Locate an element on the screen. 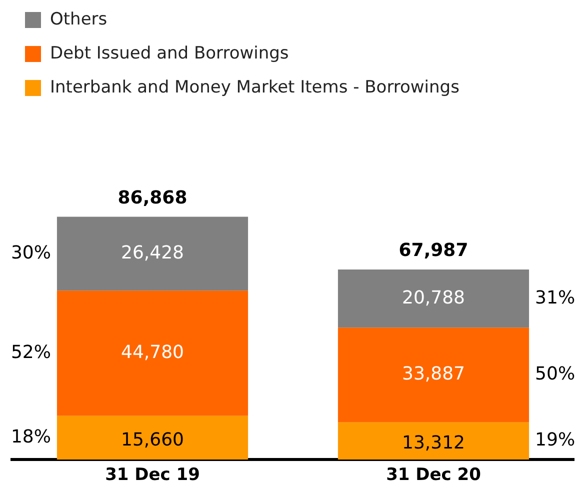 This screenshot has height=500, width=586. legend-label: Interbank and Money Market Items - Borrowings is located at coordinates (255, 87).